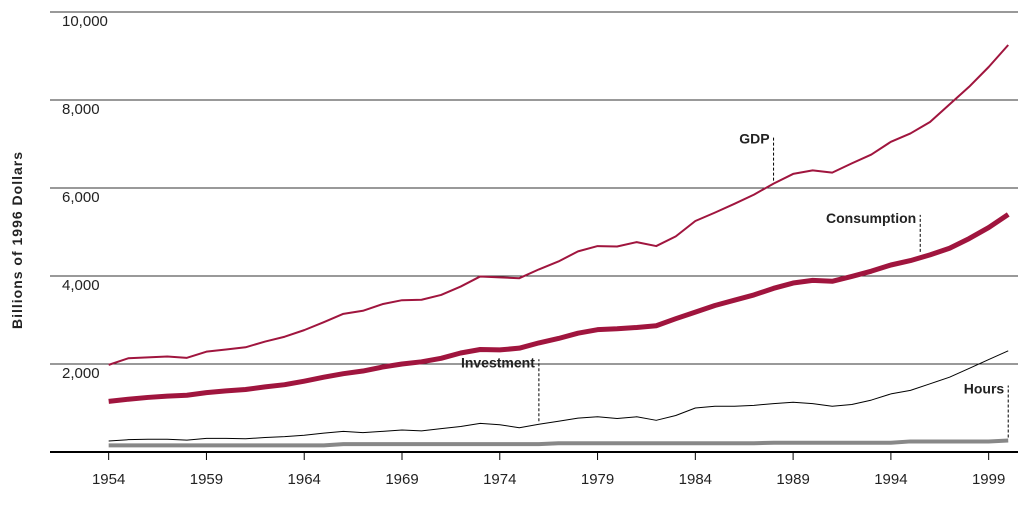 The height and width of the screenshot is (514, 1018). I want to click on x-tick-label: 1999, so click(988, 479).